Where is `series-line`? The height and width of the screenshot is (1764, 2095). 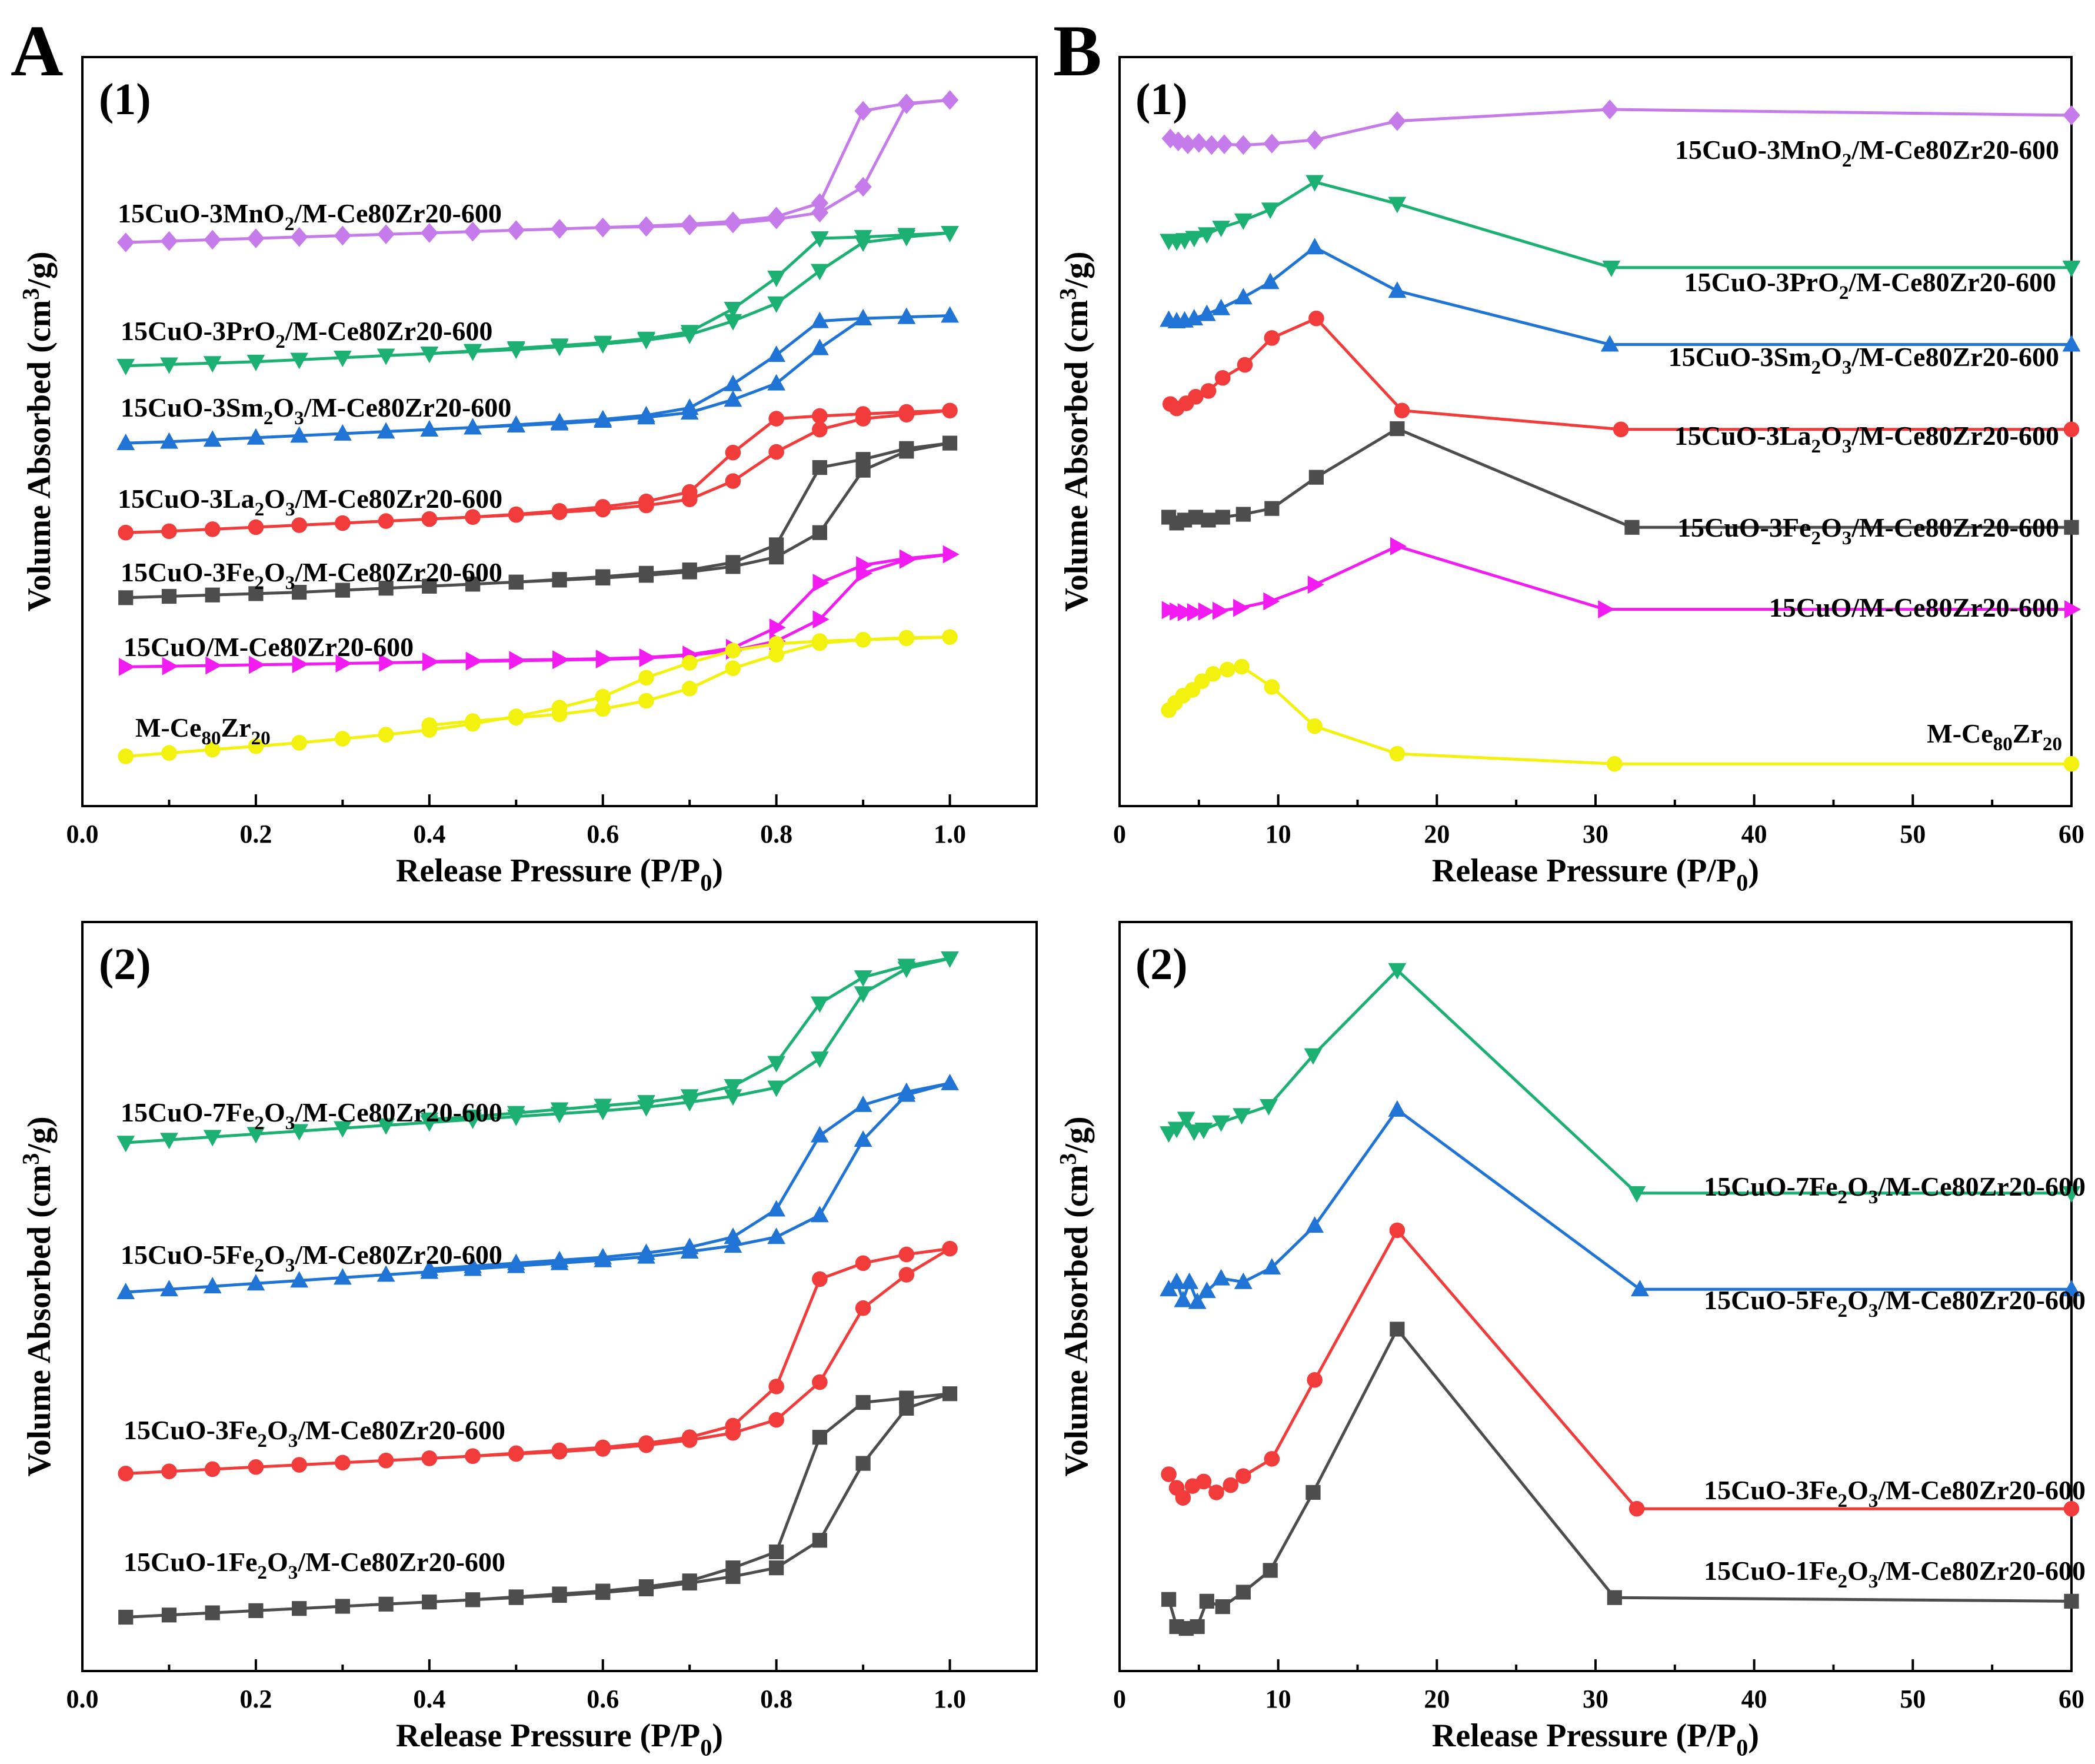
series-line is located at coordinates (538, 1187).